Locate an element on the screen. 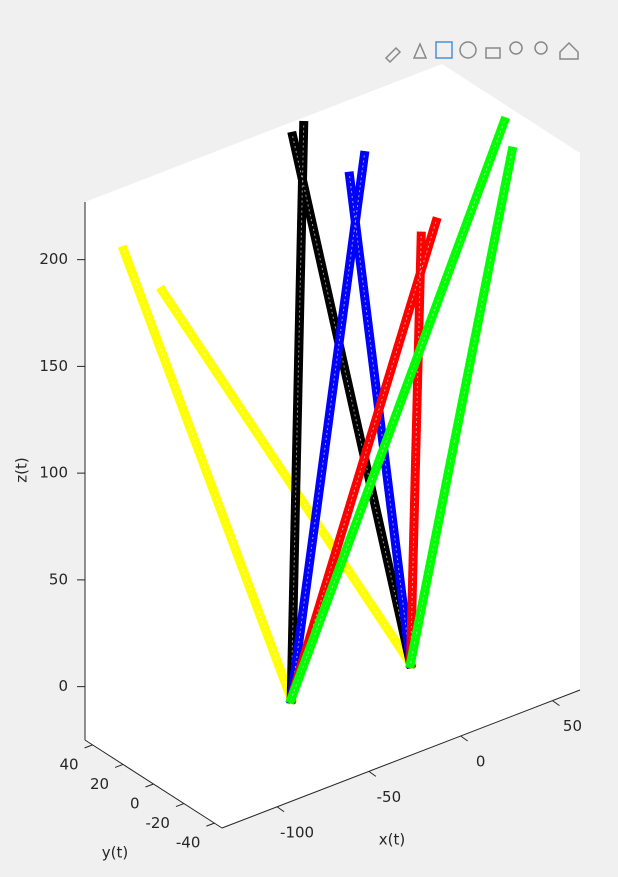 The height and width of the screenshot is (877, 618). z-tick-label: 0 is located at coordinates (63, 686).